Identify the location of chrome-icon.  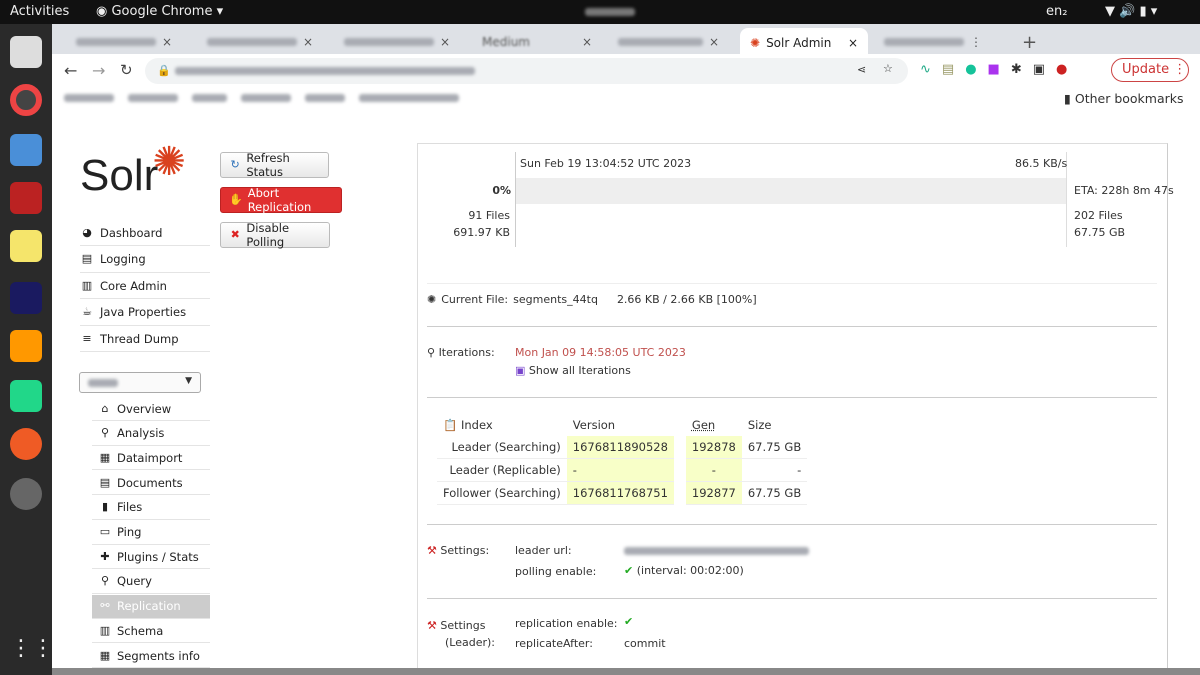
(26, 100).